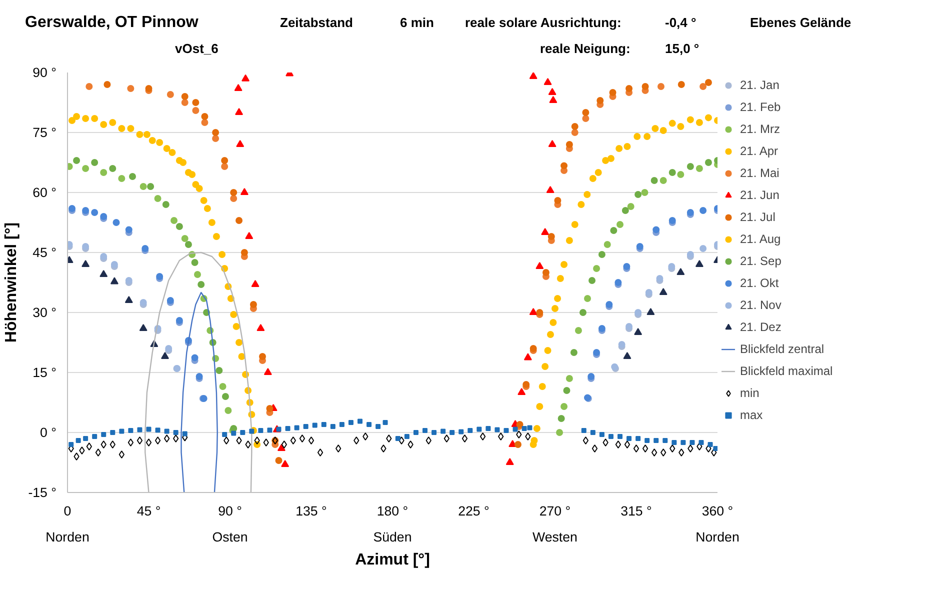 Image resolution: width=937 pixels, height=610 pixels. What do you see at coordinates (761, 239) in the screenshot?
I see `legend-label: 21. Aug` at bounding box center [761, 239].